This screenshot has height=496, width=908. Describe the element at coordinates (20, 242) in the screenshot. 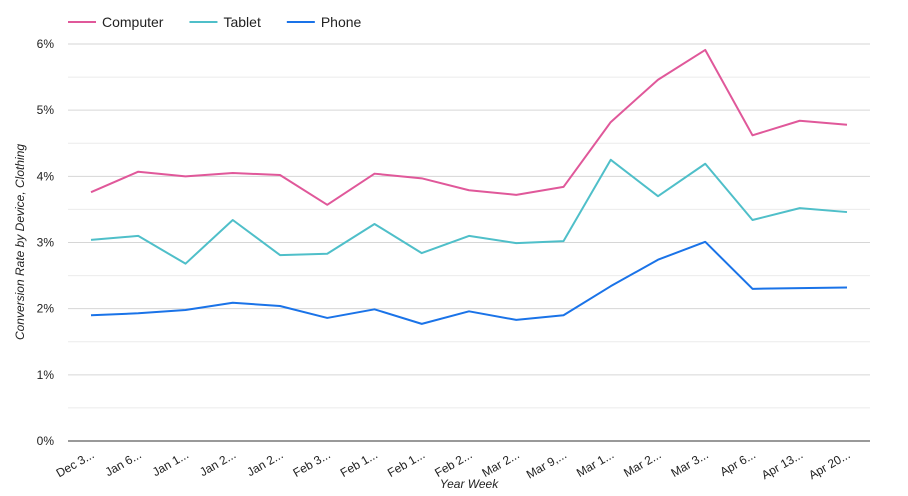

I see `y-axis-title: Conversion Rate by Device, Clothing` at that location.